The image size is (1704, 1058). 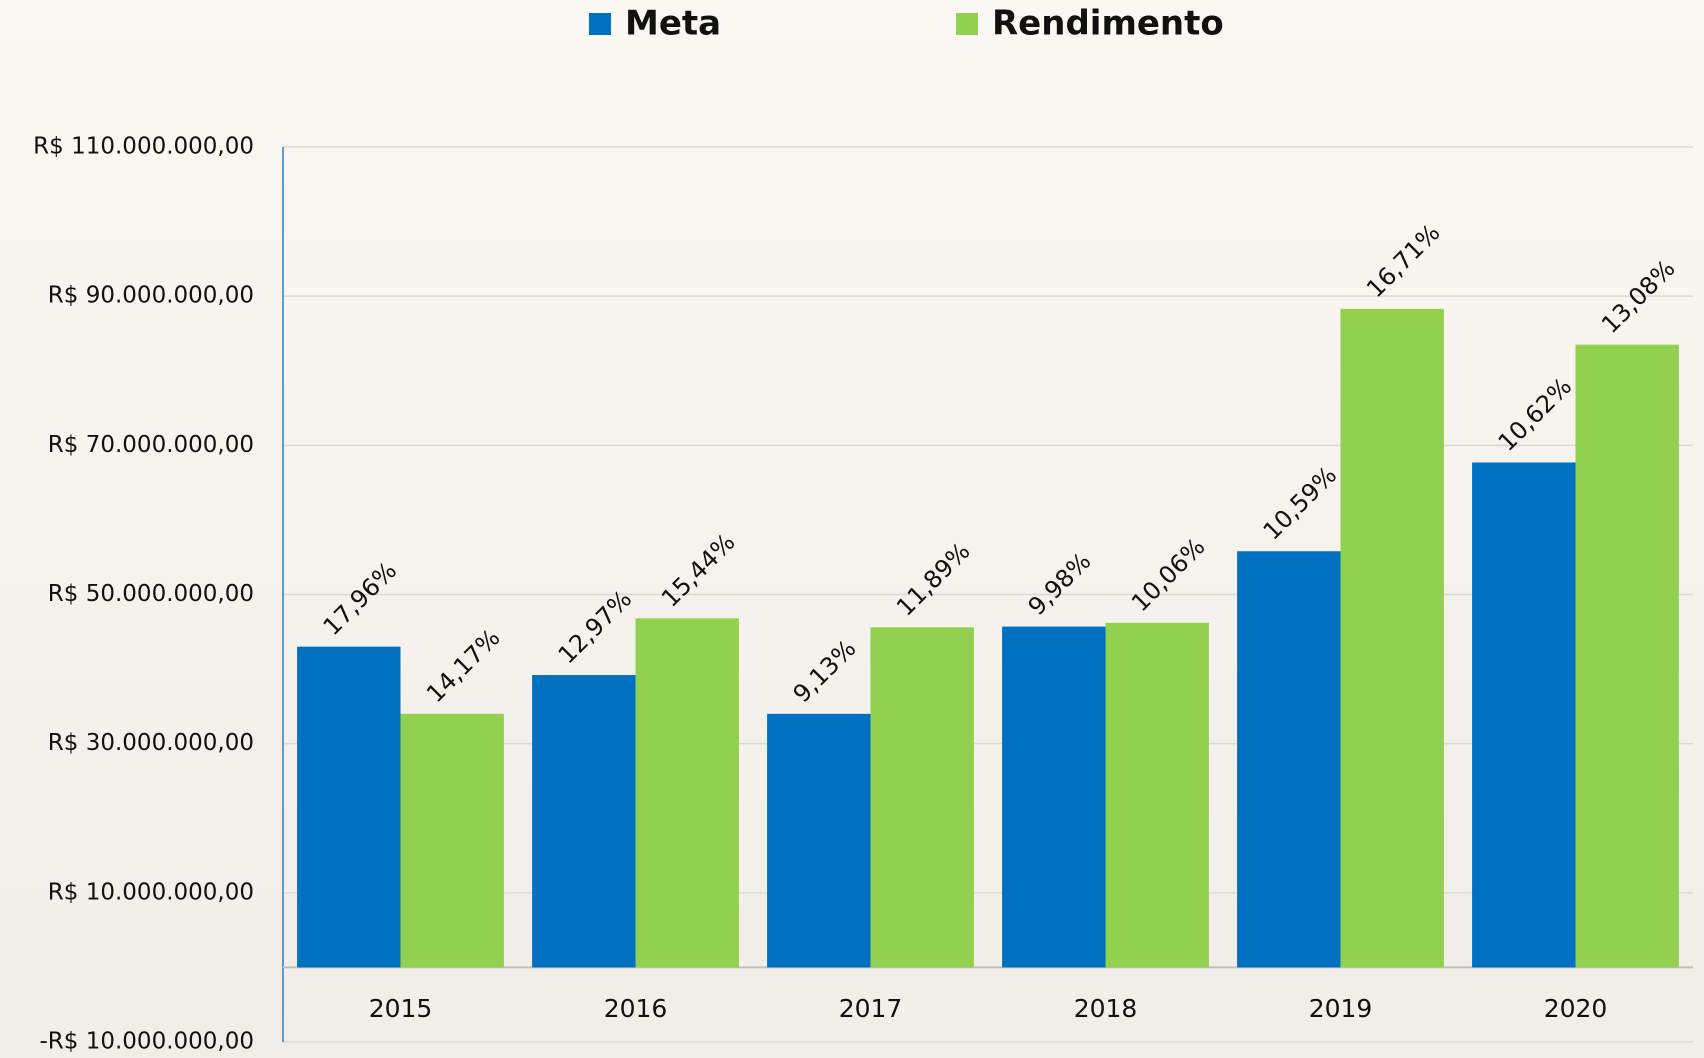 I want to click on y-tick-label: R$ 70.000.000,00, so click(x=151, y=445).